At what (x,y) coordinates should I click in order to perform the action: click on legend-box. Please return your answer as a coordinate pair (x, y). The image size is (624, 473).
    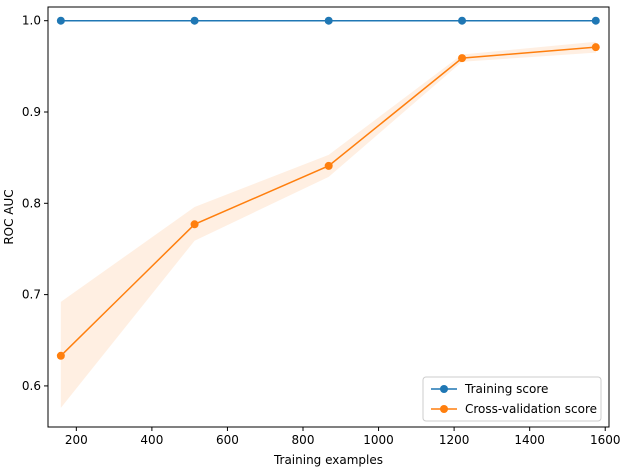
    Looking at the image, I should click on (512, 399).